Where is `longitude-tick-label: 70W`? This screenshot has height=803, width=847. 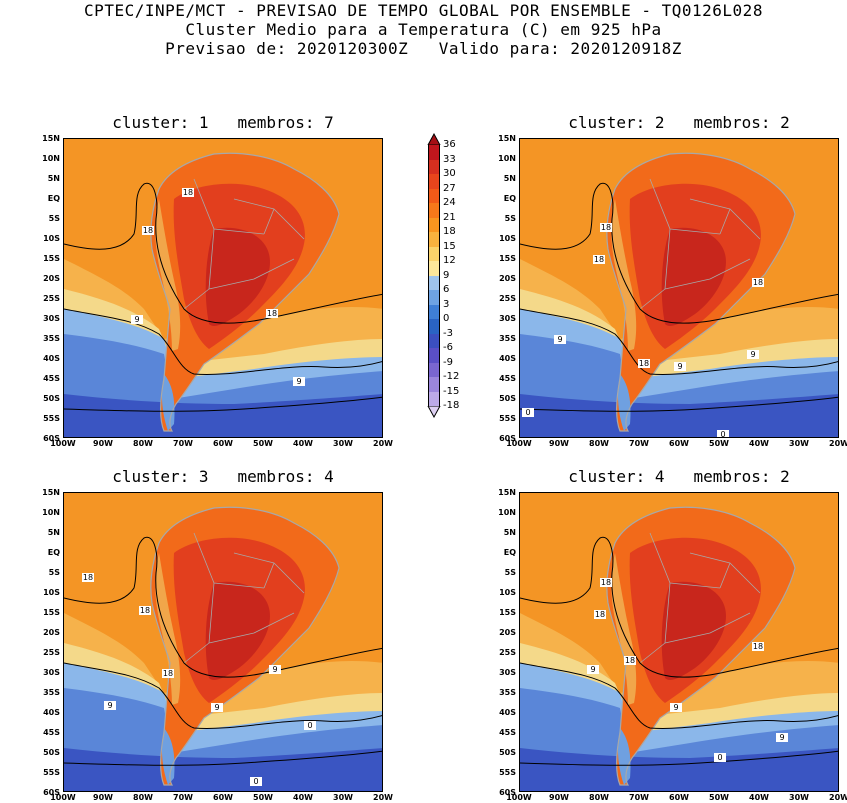 longitude-tick-label: 70W is located at coordinates (639, 443).